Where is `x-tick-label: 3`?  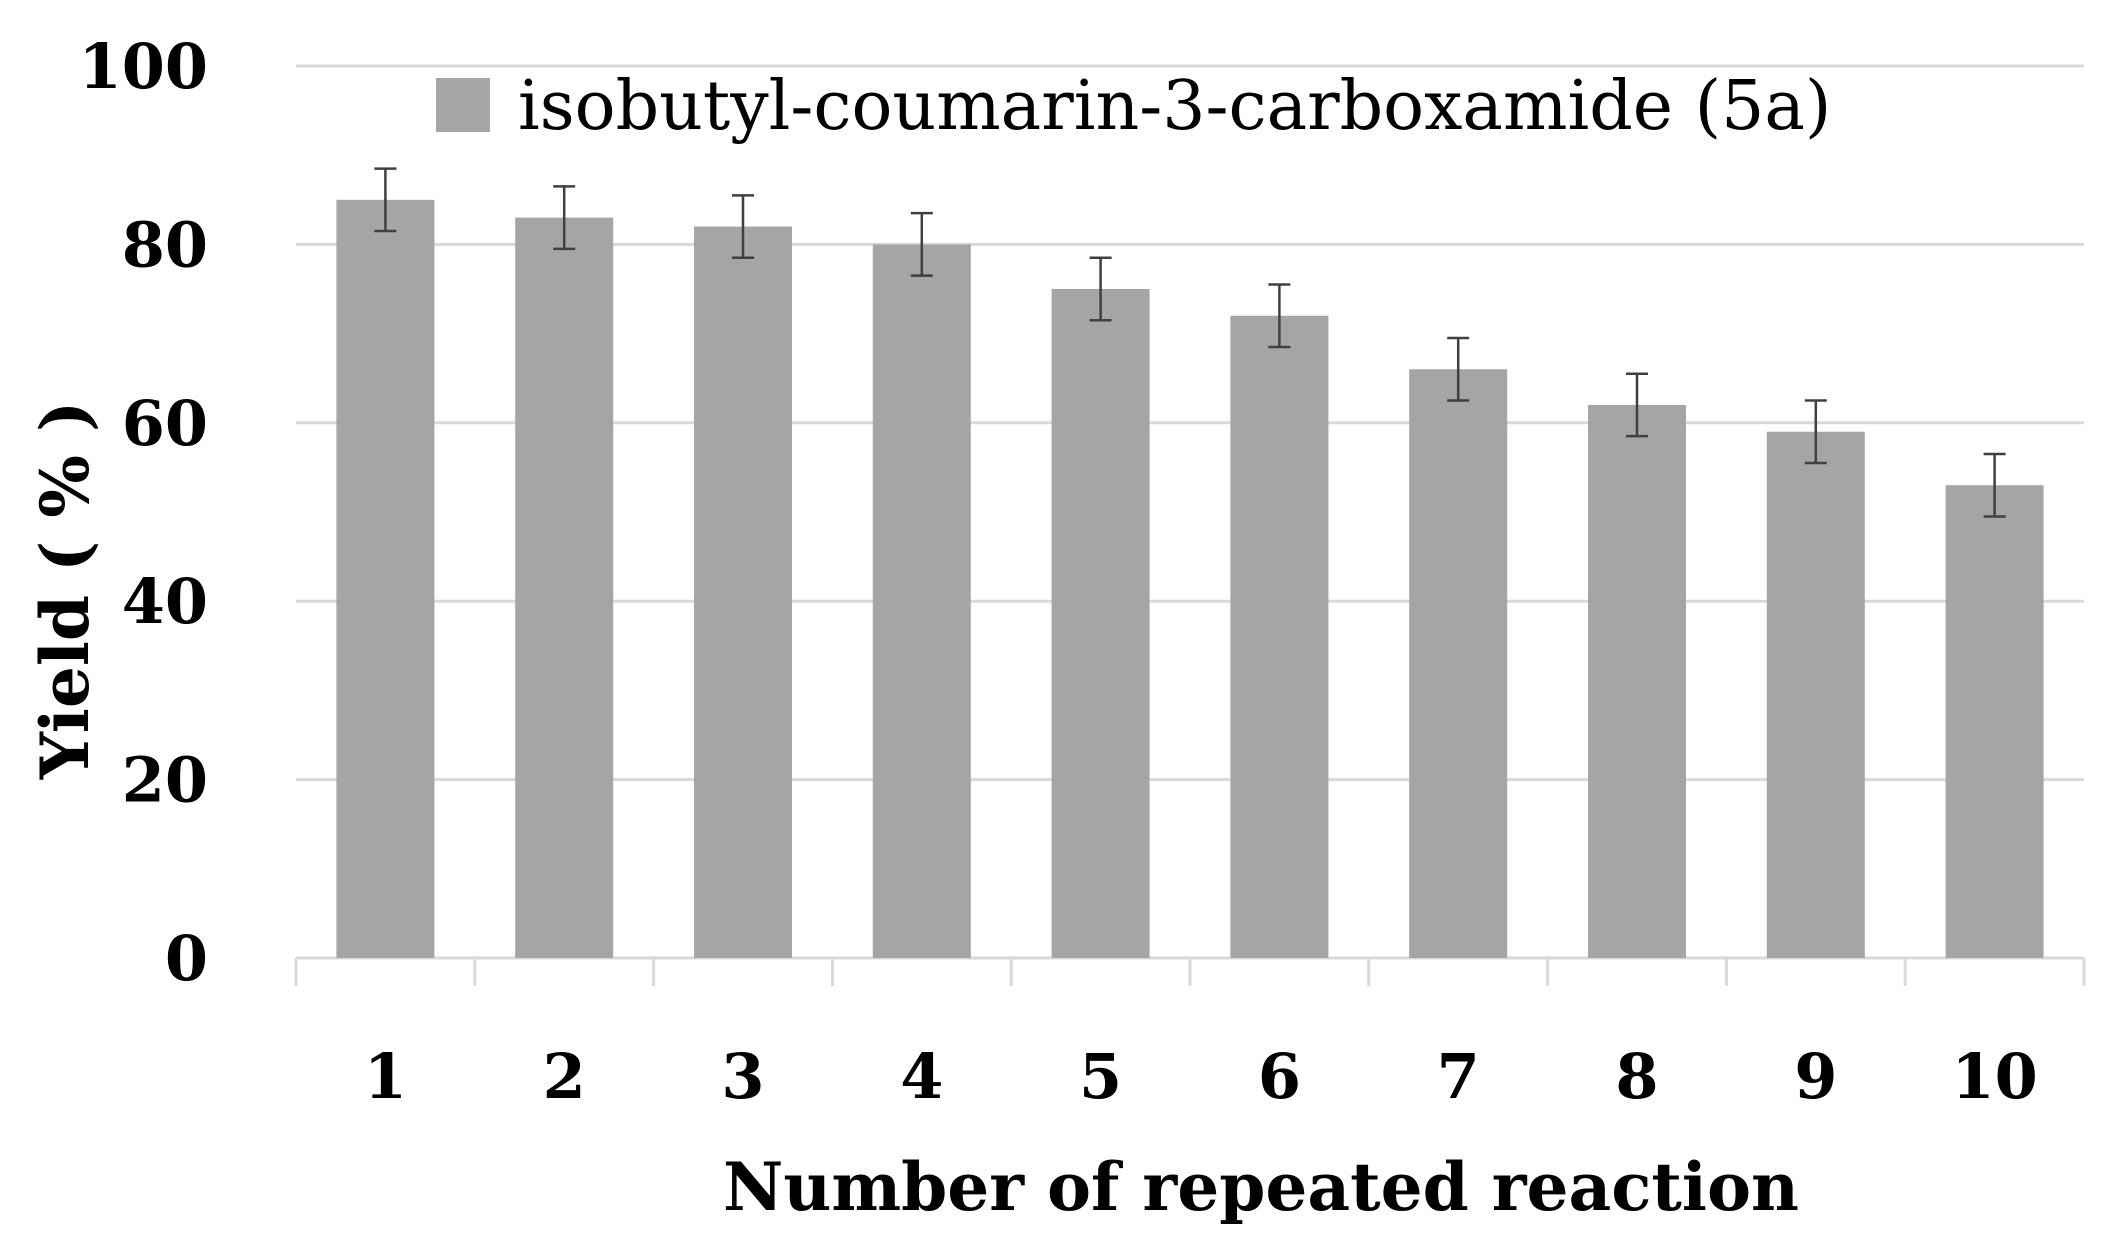
x-tick-label: 3 is located at coordinates (742, 1076).